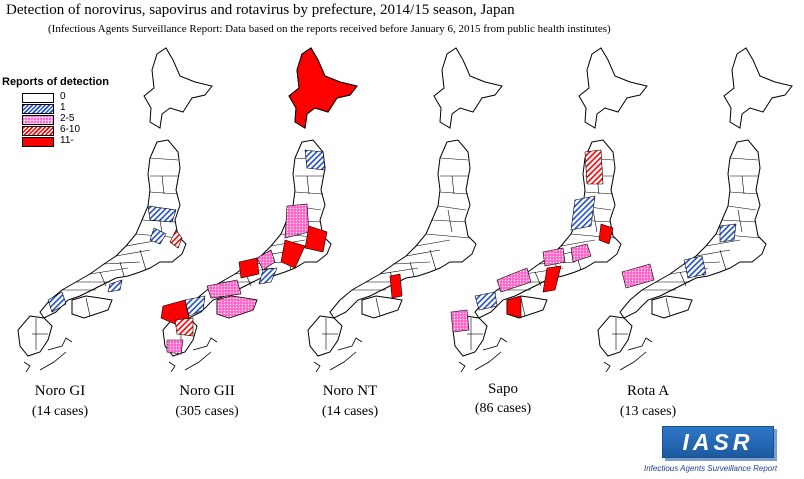 This screenshot has height=479, width=804. Describe the element at coordinates (38, 142) in the screenshot. I see `legend-swatch-solid-red` at that location.